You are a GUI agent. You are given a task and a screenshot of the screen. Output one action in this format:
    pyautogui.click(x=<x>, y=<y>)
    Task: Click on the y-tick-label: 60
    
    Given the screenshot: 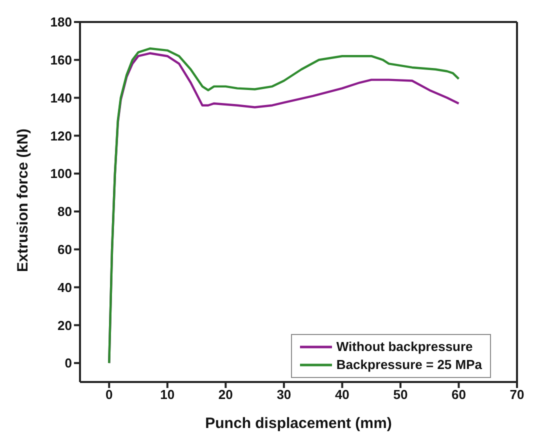 What is the action you would take?
    pyautogui.click(x=65, y=249)
    